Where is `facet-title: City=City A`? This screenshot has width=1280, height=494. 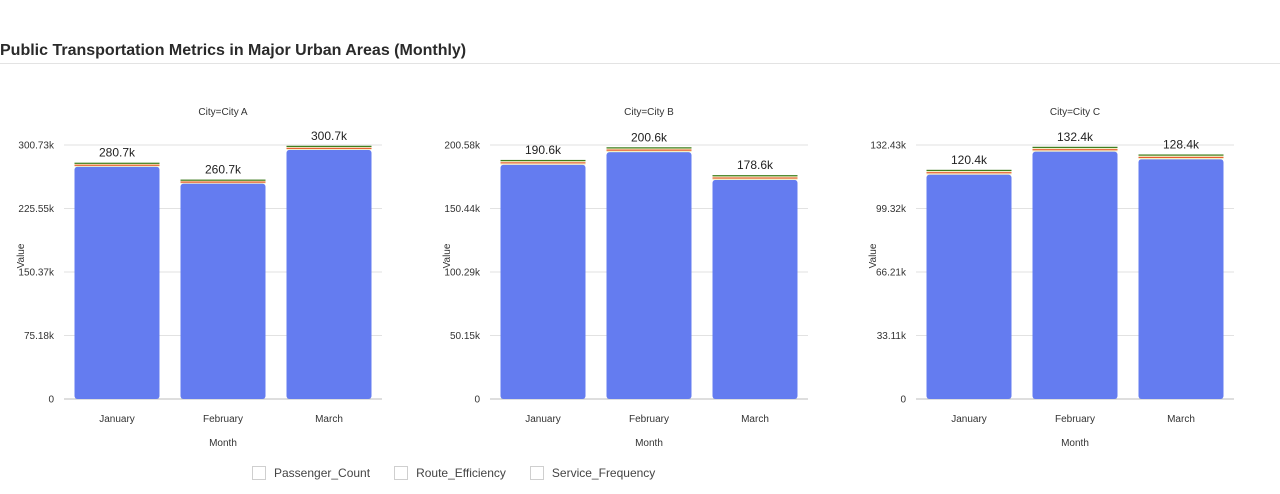 facet-title: City=City A is located at coordinates (223, 112).